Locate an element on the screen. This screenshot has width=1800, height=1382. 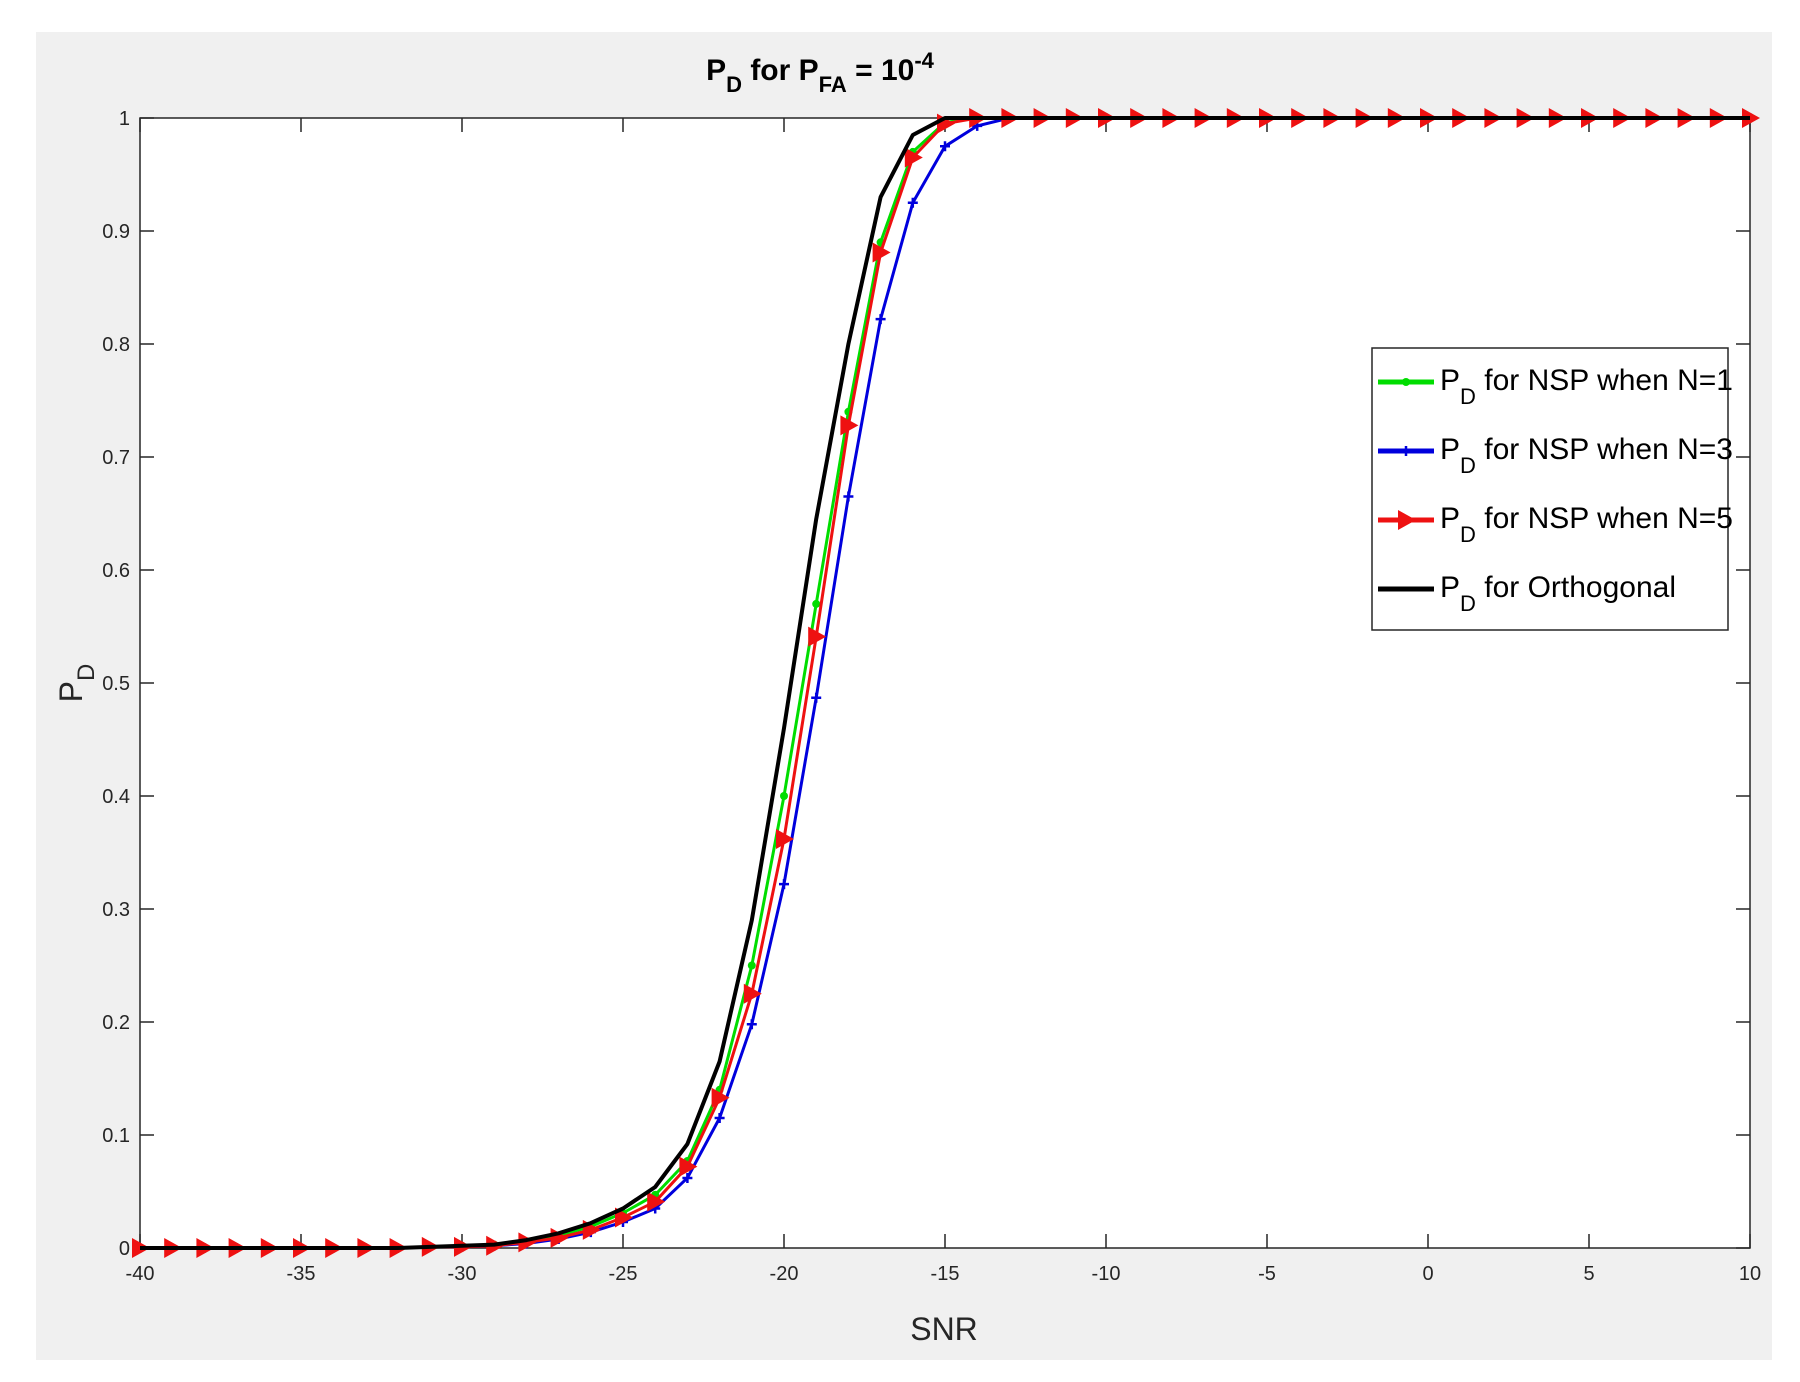
title-exp: -4 is located at coordinates (924, 60).